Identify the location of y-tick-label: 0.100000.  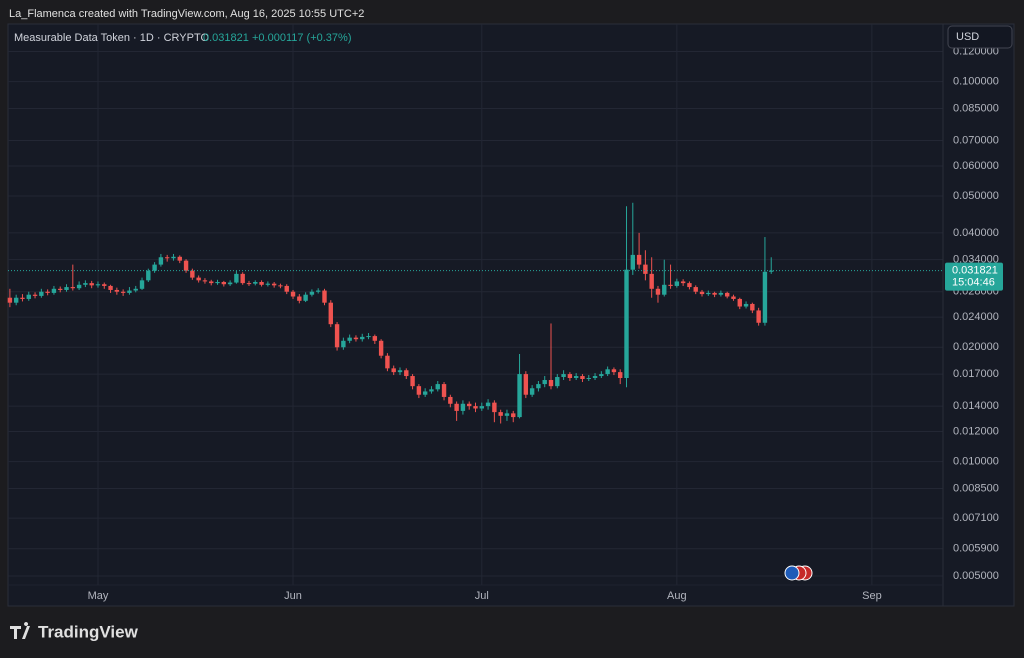
(976, 82).